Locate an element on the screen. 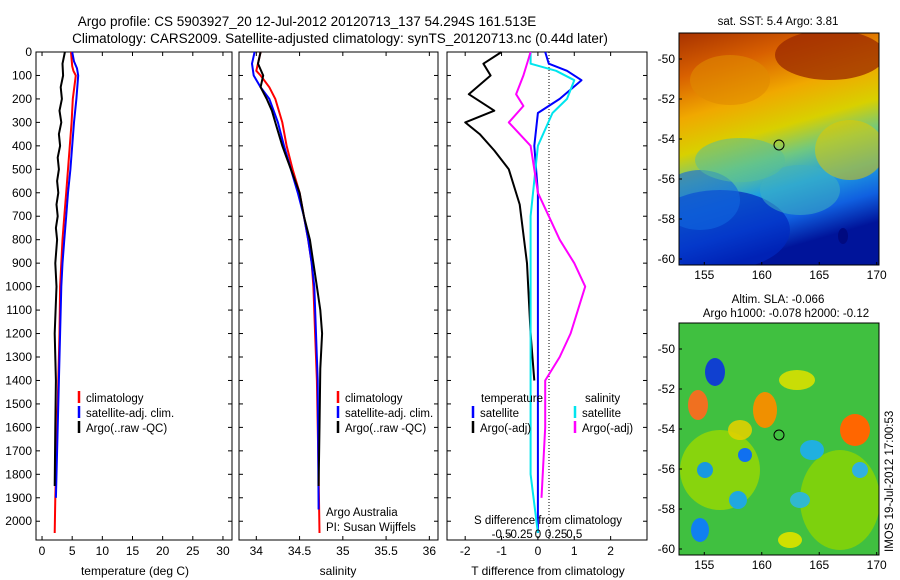 The image size is (900, 580). difference-xlabel: T difference from climatology is located at coordinates (548, 571).